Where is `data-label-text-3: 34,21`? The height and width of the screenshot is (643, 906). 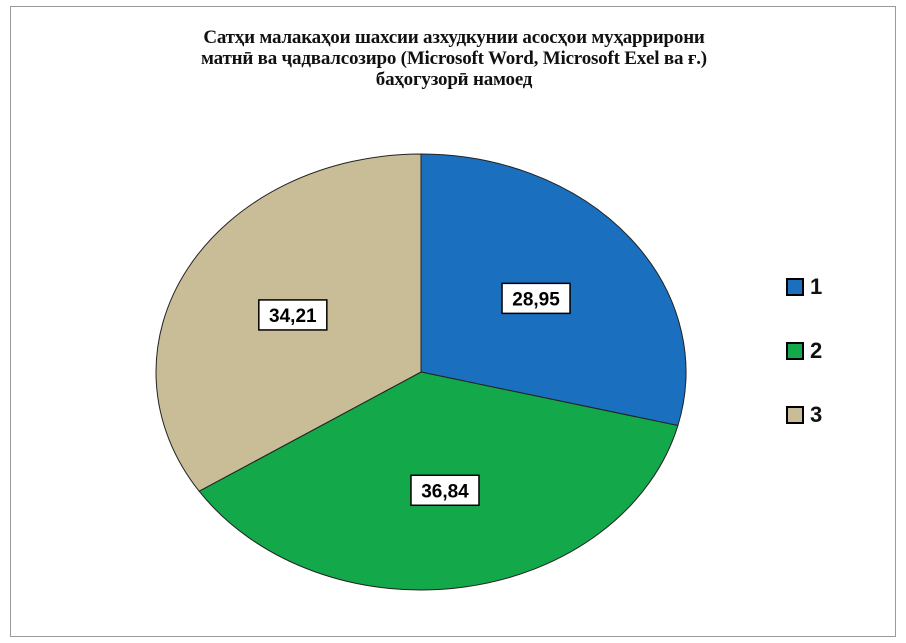
data-label-text-3: 34,21 is located at coordinates (293, 316).